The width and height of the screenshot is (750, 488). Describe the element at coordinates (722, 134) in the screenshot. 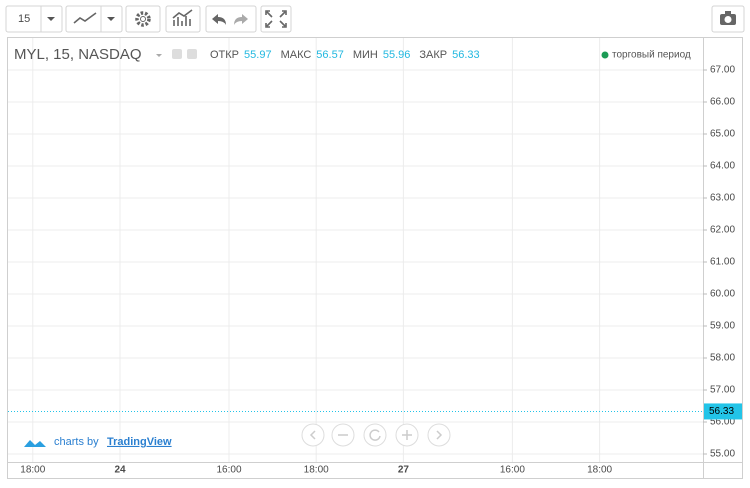

I see `y-tick-label: 65.00` at that location.